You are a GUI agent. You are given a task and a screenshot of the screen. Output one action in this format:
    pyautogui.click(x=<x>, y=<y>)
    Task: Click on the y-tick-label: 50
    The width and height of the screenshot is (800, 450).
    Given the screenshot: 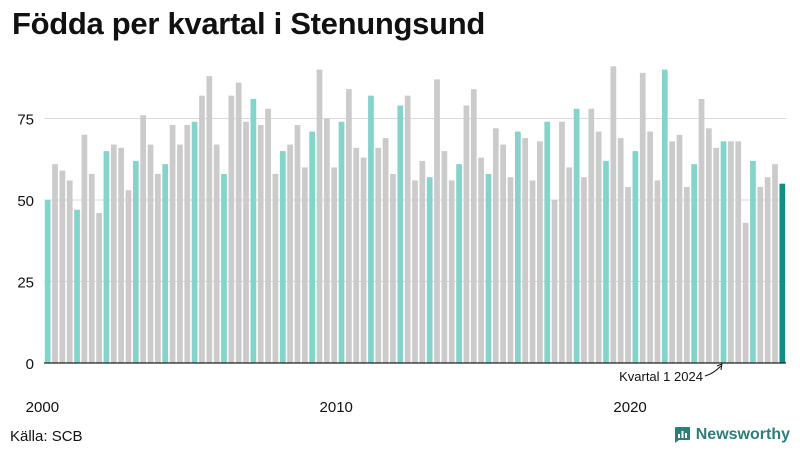 What is the action you would take?
    pyautogui.click(x=25, y=201)
    